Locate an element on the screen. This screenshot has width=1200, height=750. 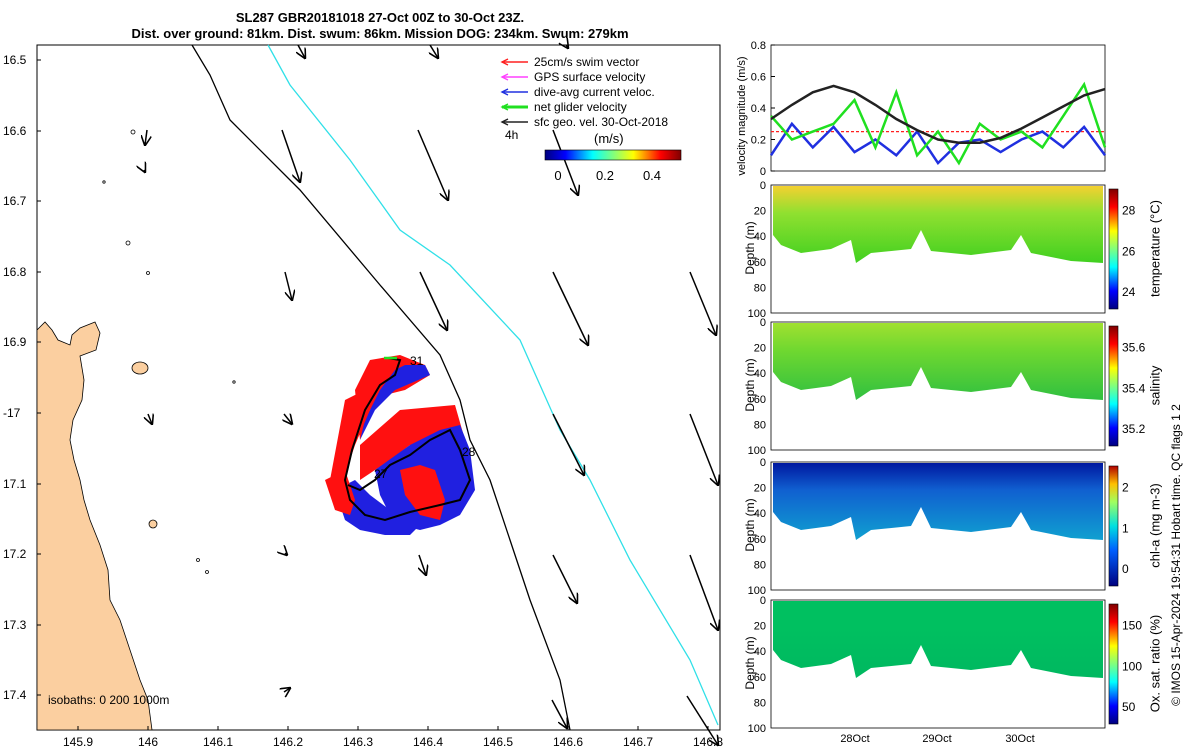
lat-tick-label: 17.2 is located at coordinates (15, 554).